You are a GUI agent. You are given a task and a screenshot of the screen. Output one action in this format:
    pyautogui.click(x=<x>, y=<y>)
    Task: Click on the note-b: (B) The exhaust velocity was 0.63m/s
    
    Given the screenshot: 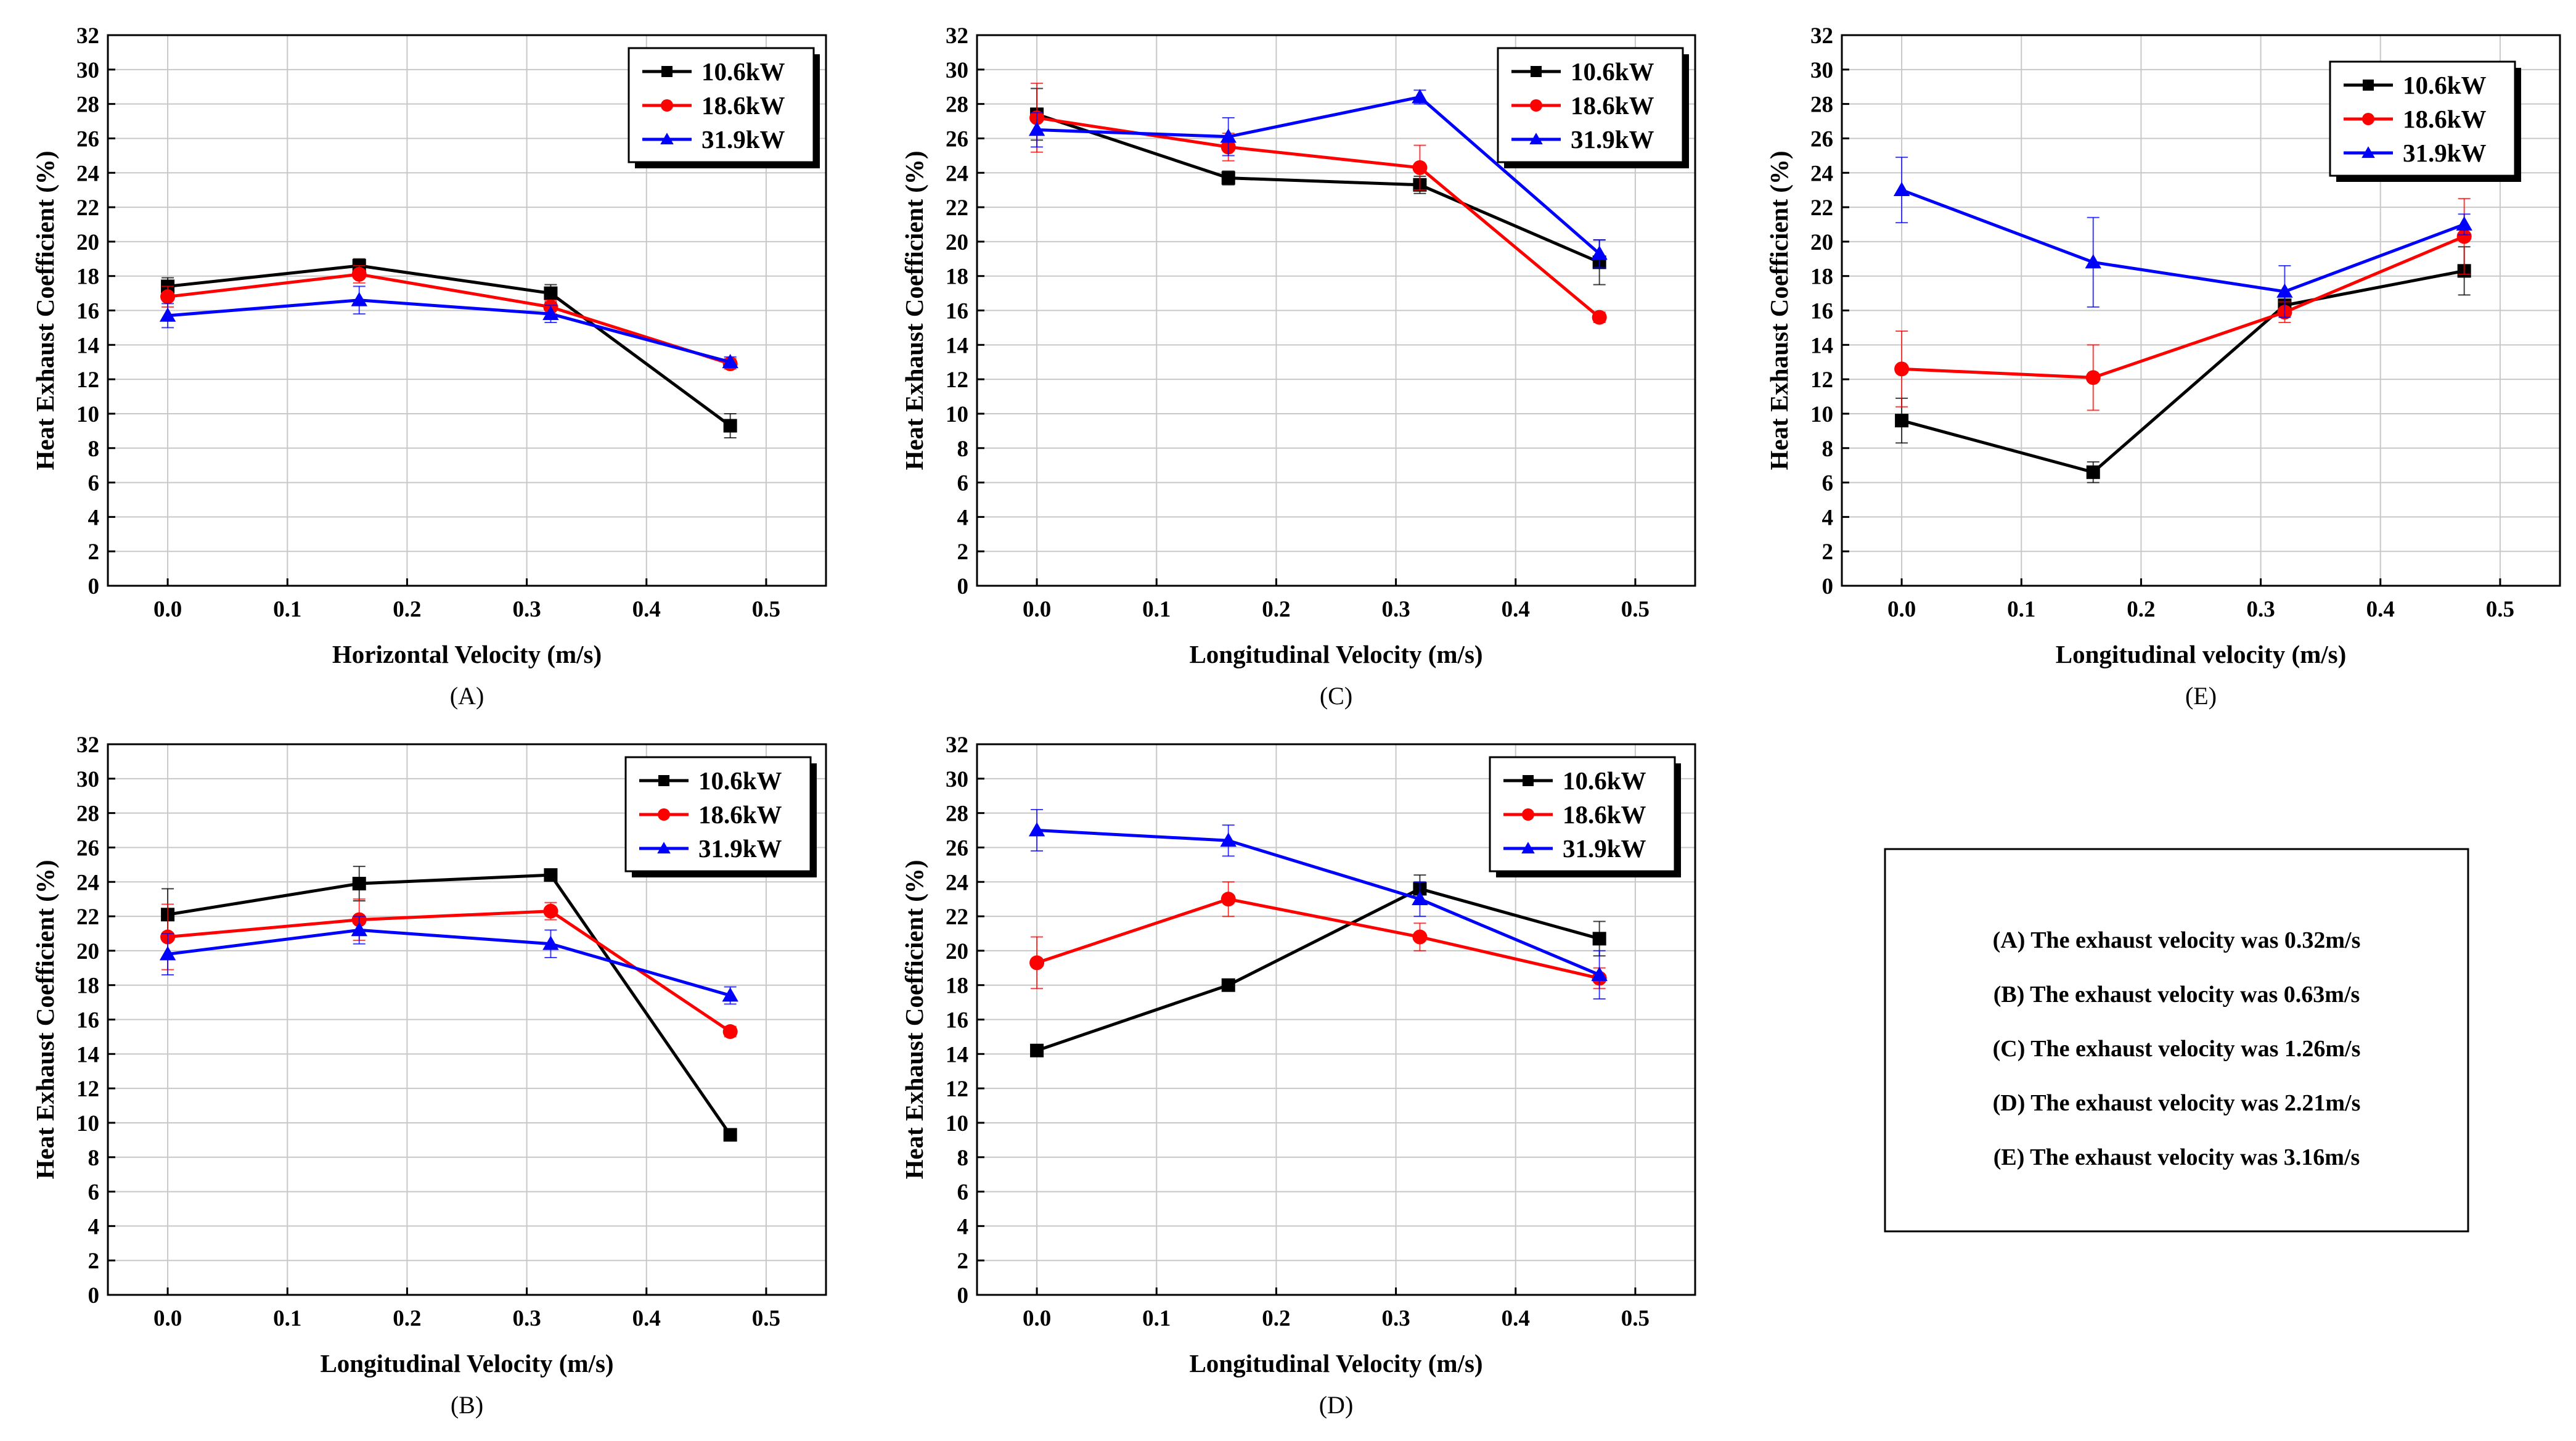 What is the action you would take?
    pyautogui.click(x=2176, y=995)
    